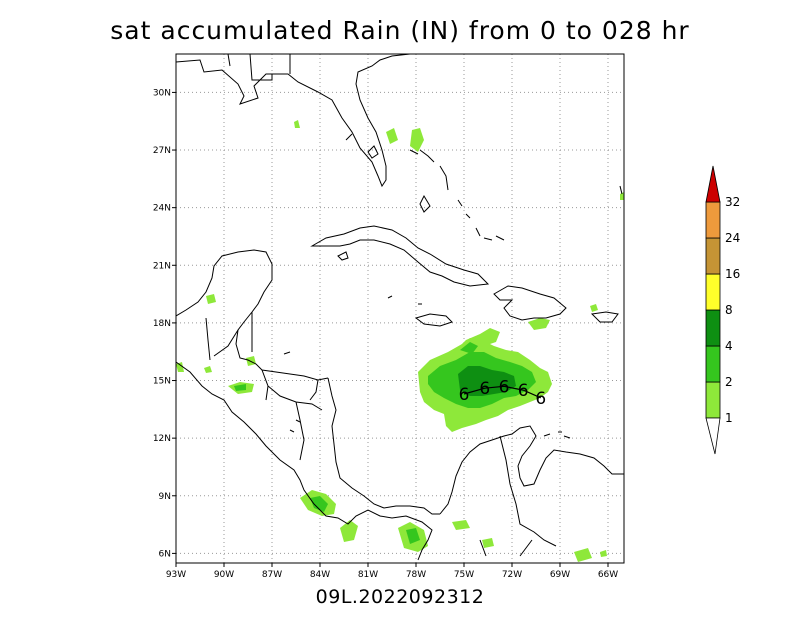  I want to click on coast-isle-youth, so click(343, 256).